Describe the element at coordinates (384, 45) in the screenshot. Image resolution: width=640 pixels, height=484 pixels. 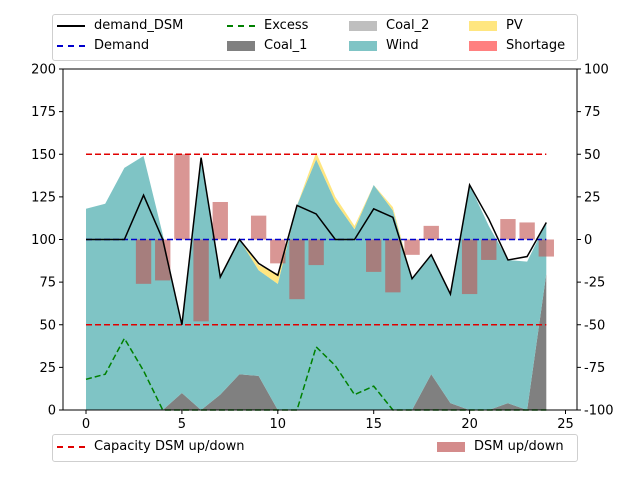
I see `legend-item-wind: Wind` at that location.